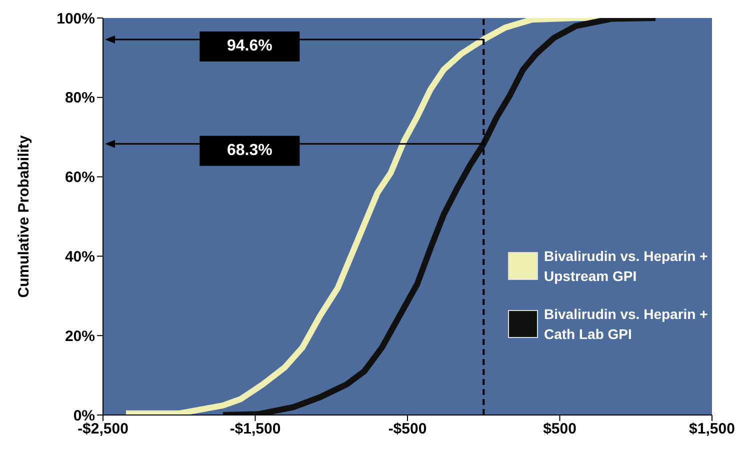 The image size is (750, 463). I want to click on y-tick-label: 100%, so click(75, 19).